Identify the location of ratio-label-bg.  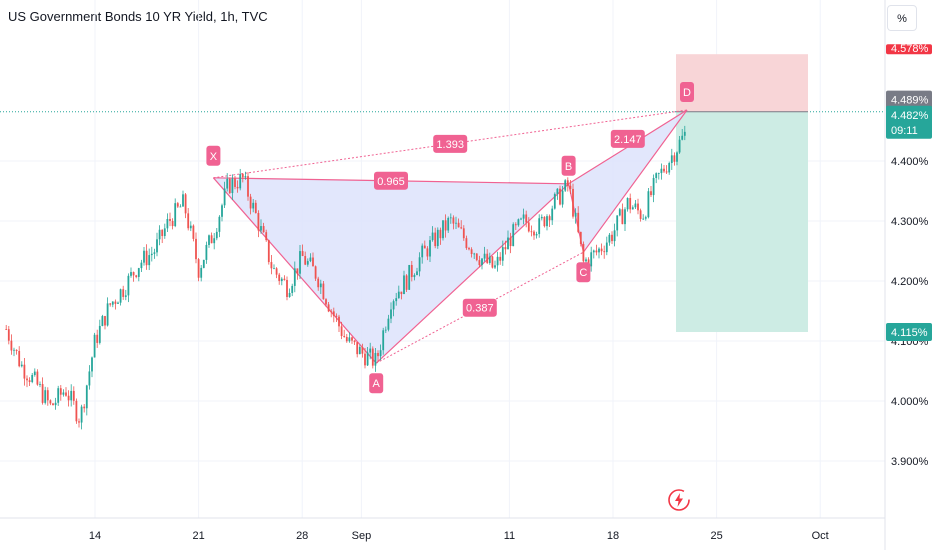
(450, 143).